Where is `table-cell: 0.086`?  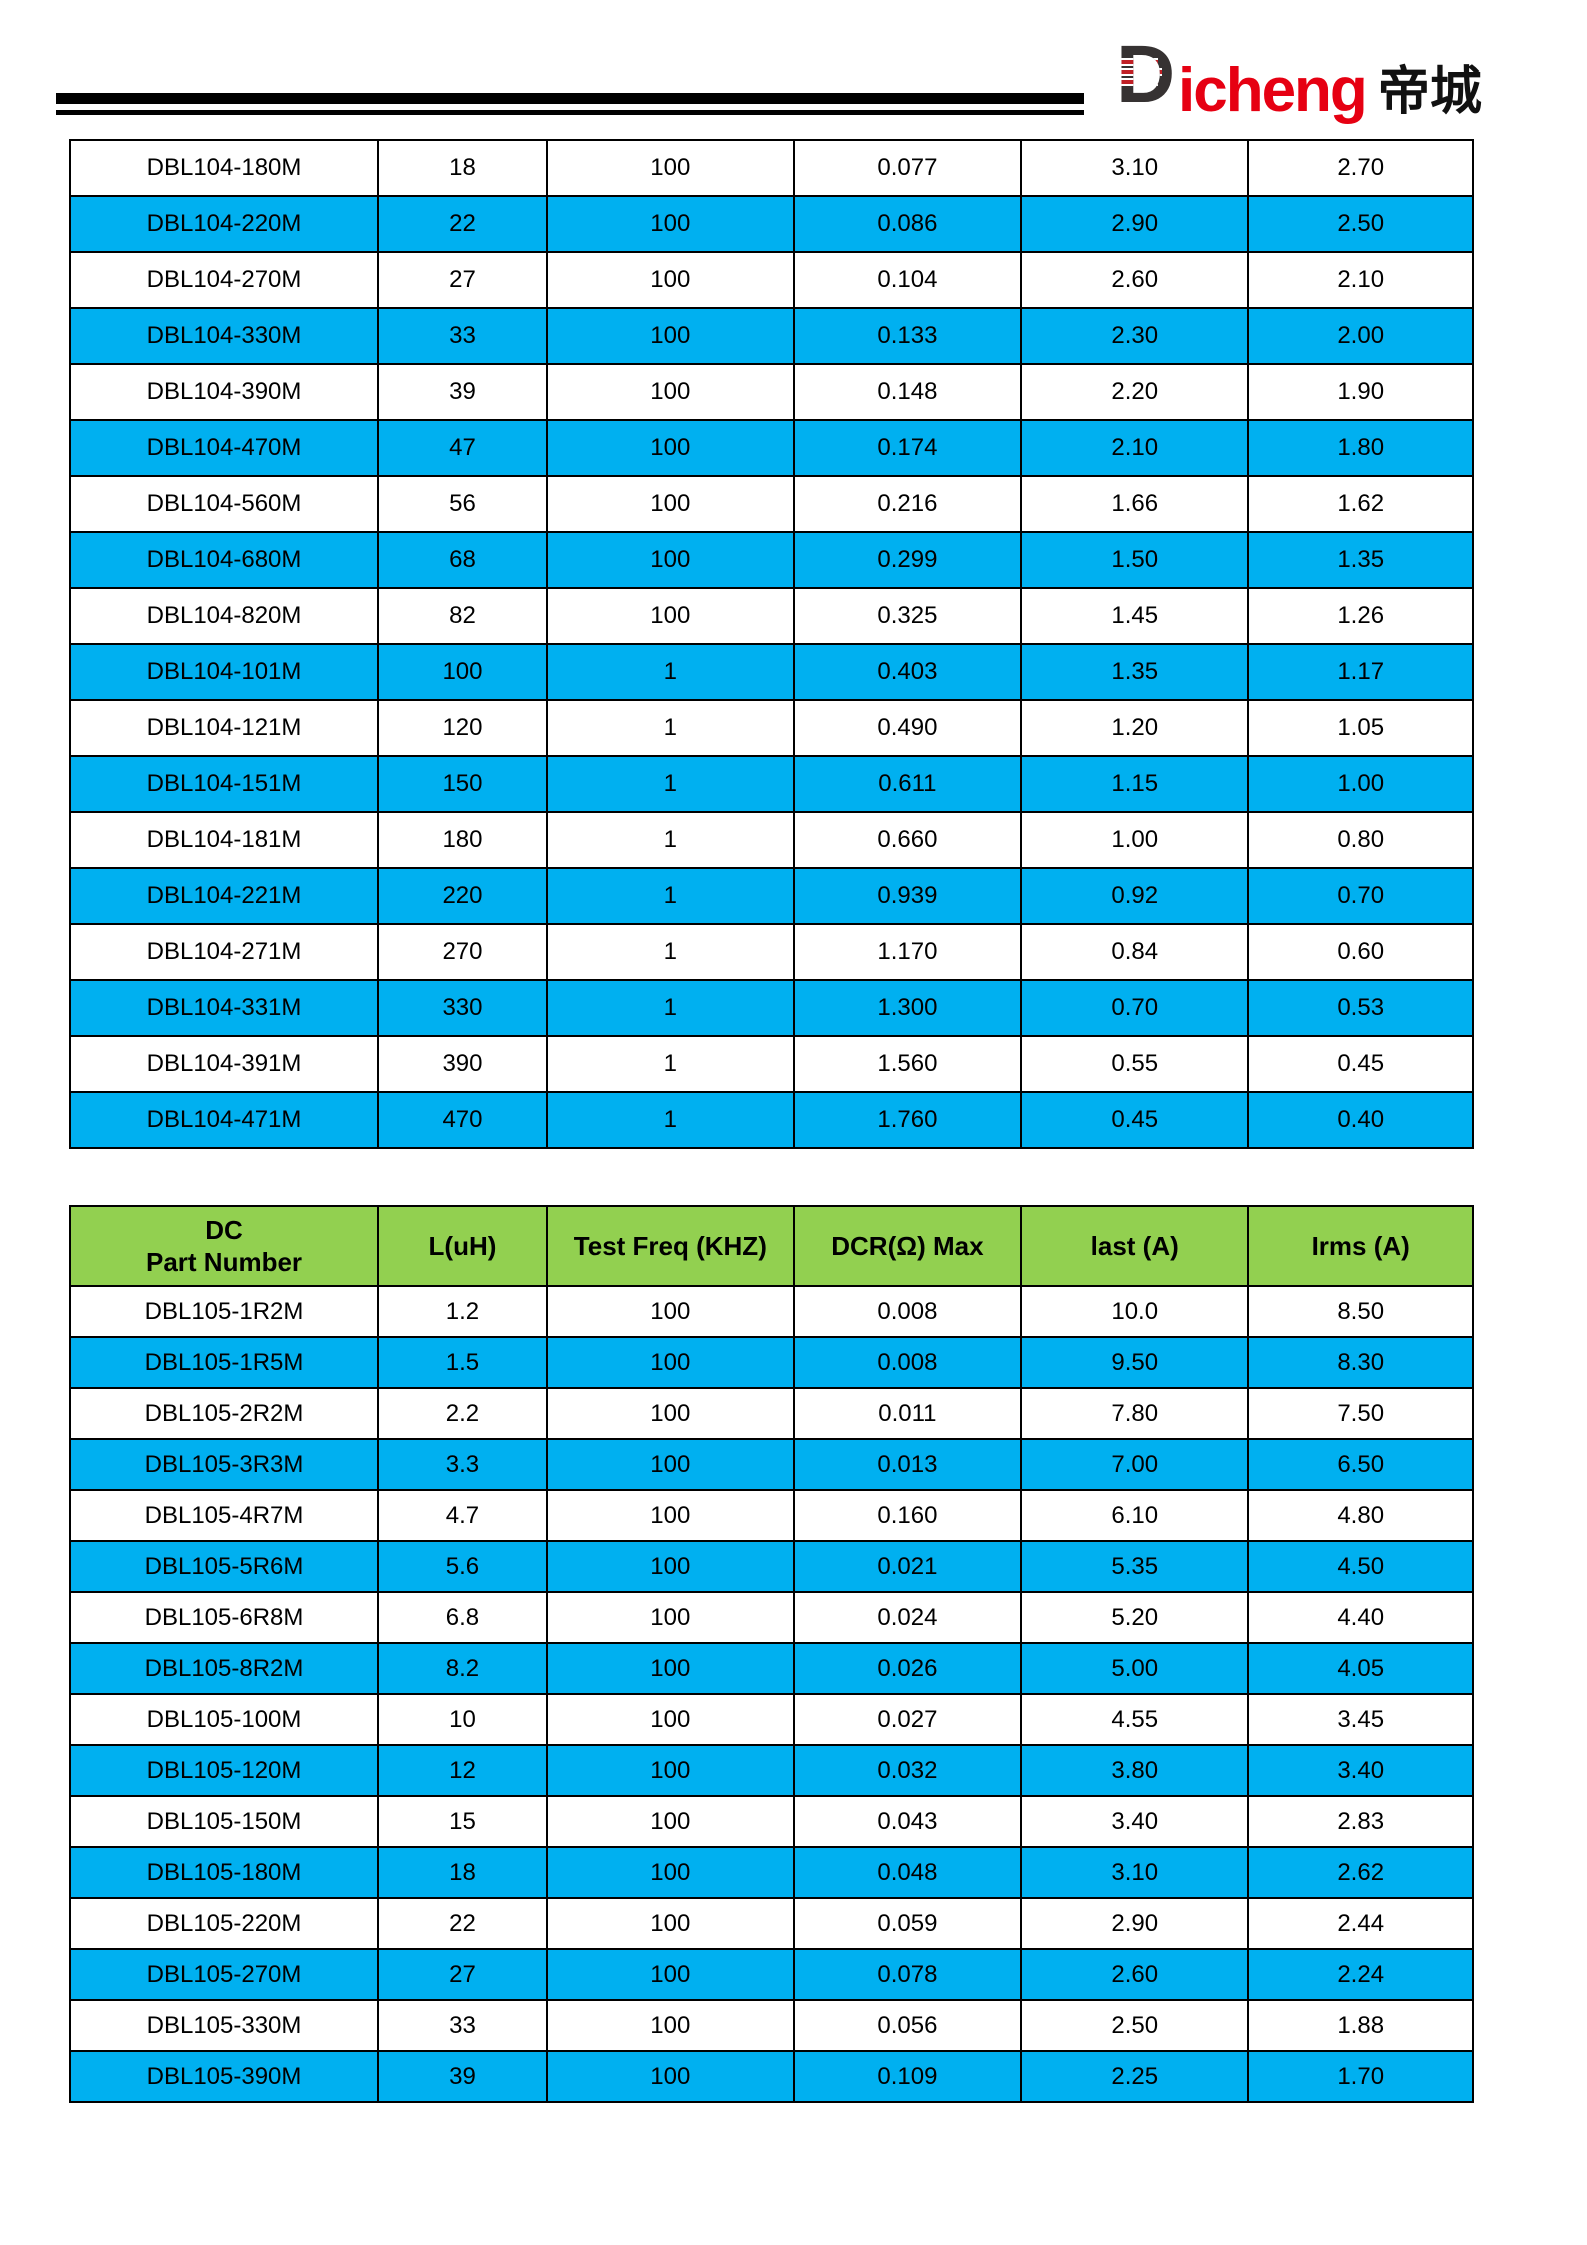
table-cell: 0.086 is located at coordinates (907, 224).